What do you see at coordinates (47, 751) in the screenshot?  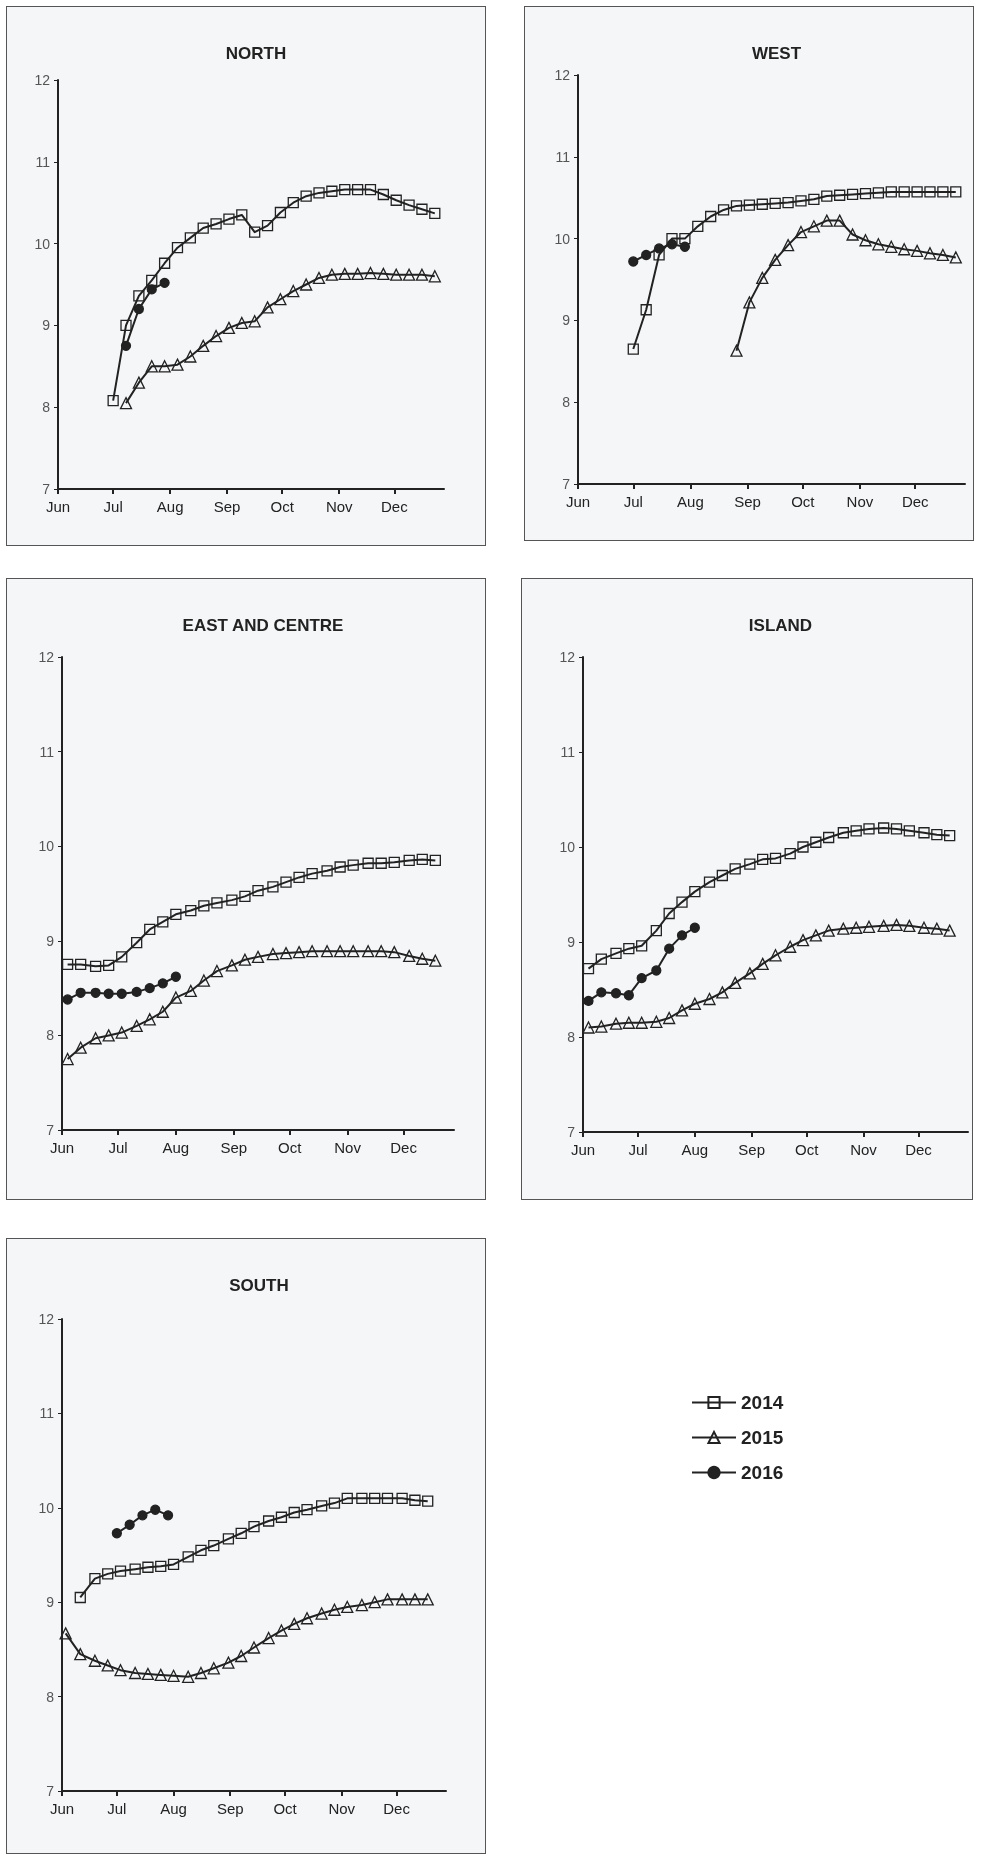 I see `y-tick-label: 11` at bounding box center [47, 751].